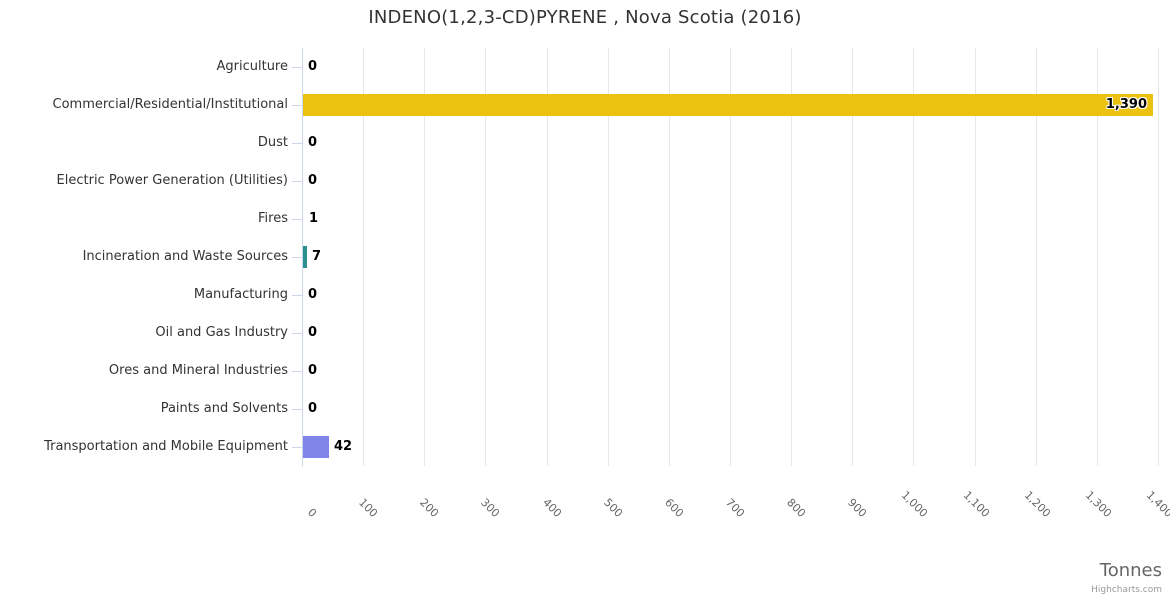 The width and height of the screenshot is (1170, 600). I want to click on x-tick-label: 700, so click(735, 507).